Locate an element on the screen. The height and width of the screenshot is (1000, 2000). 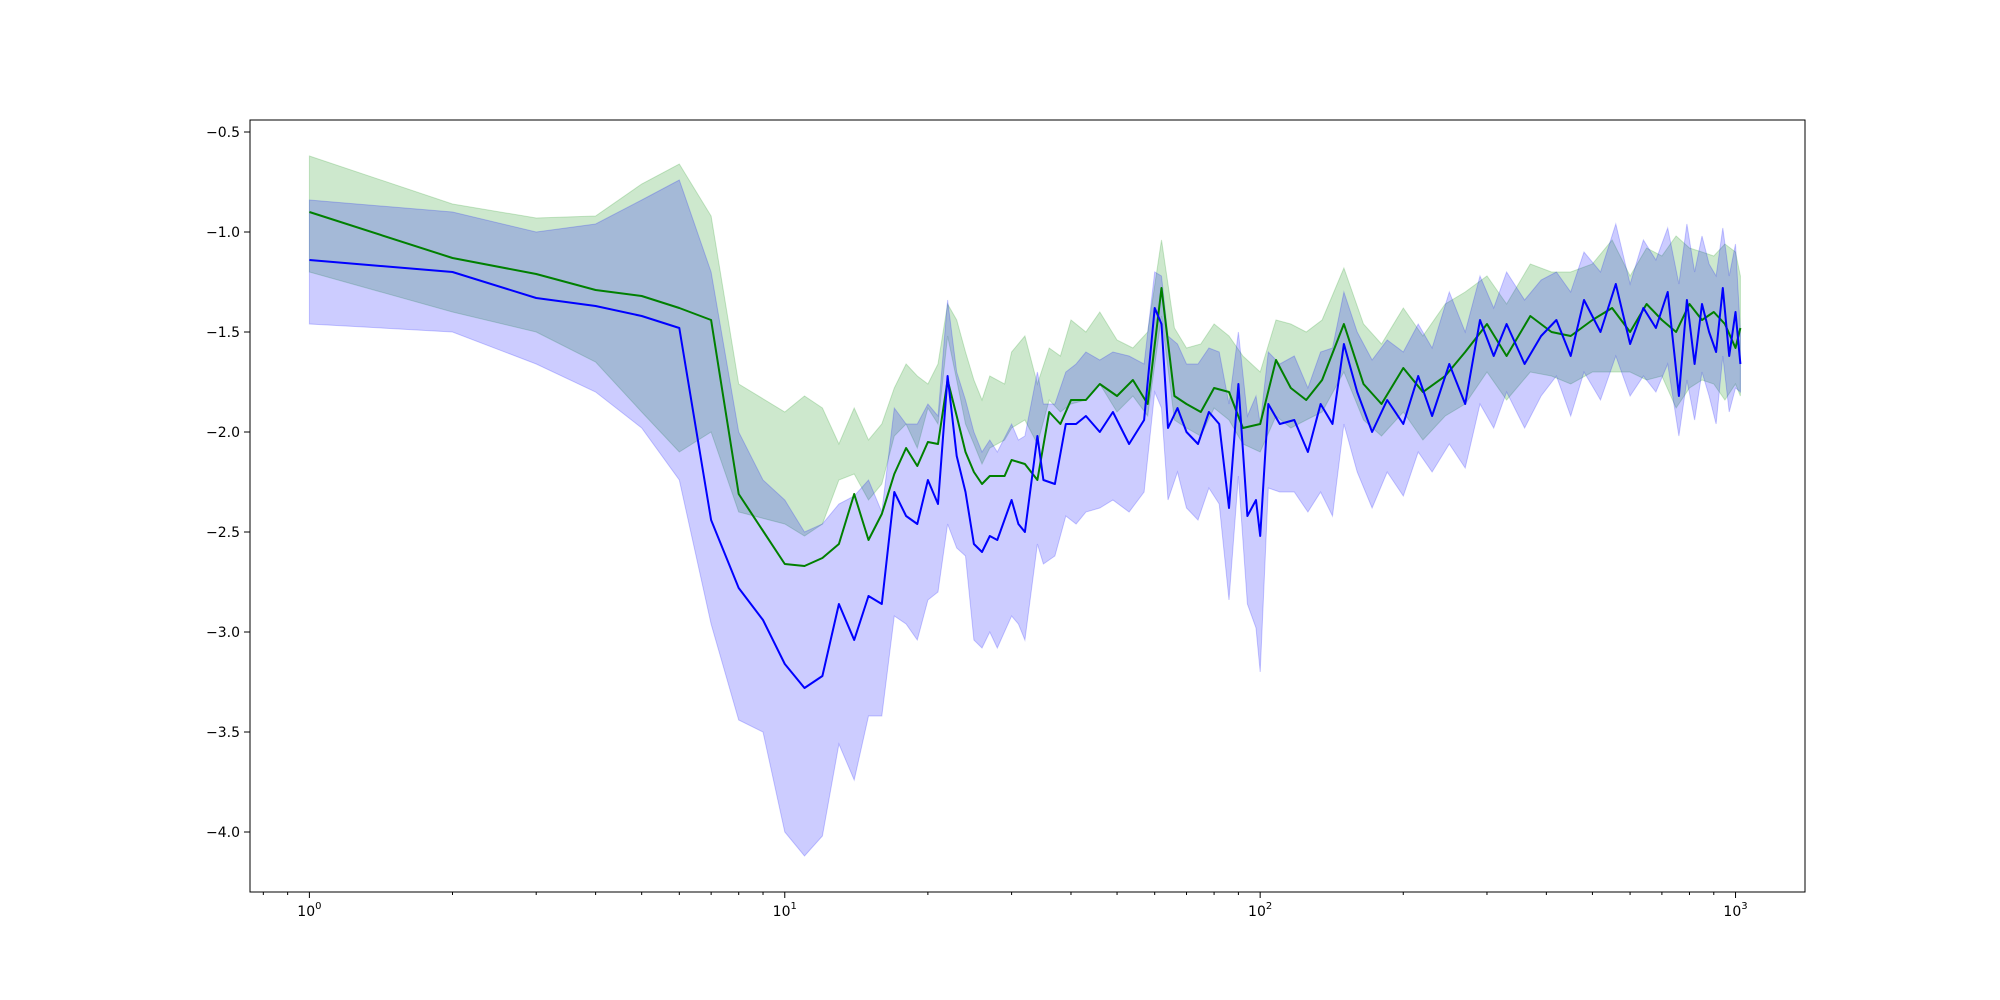
x-tick-label: 10⁰ is located at coordinates (309, 910).